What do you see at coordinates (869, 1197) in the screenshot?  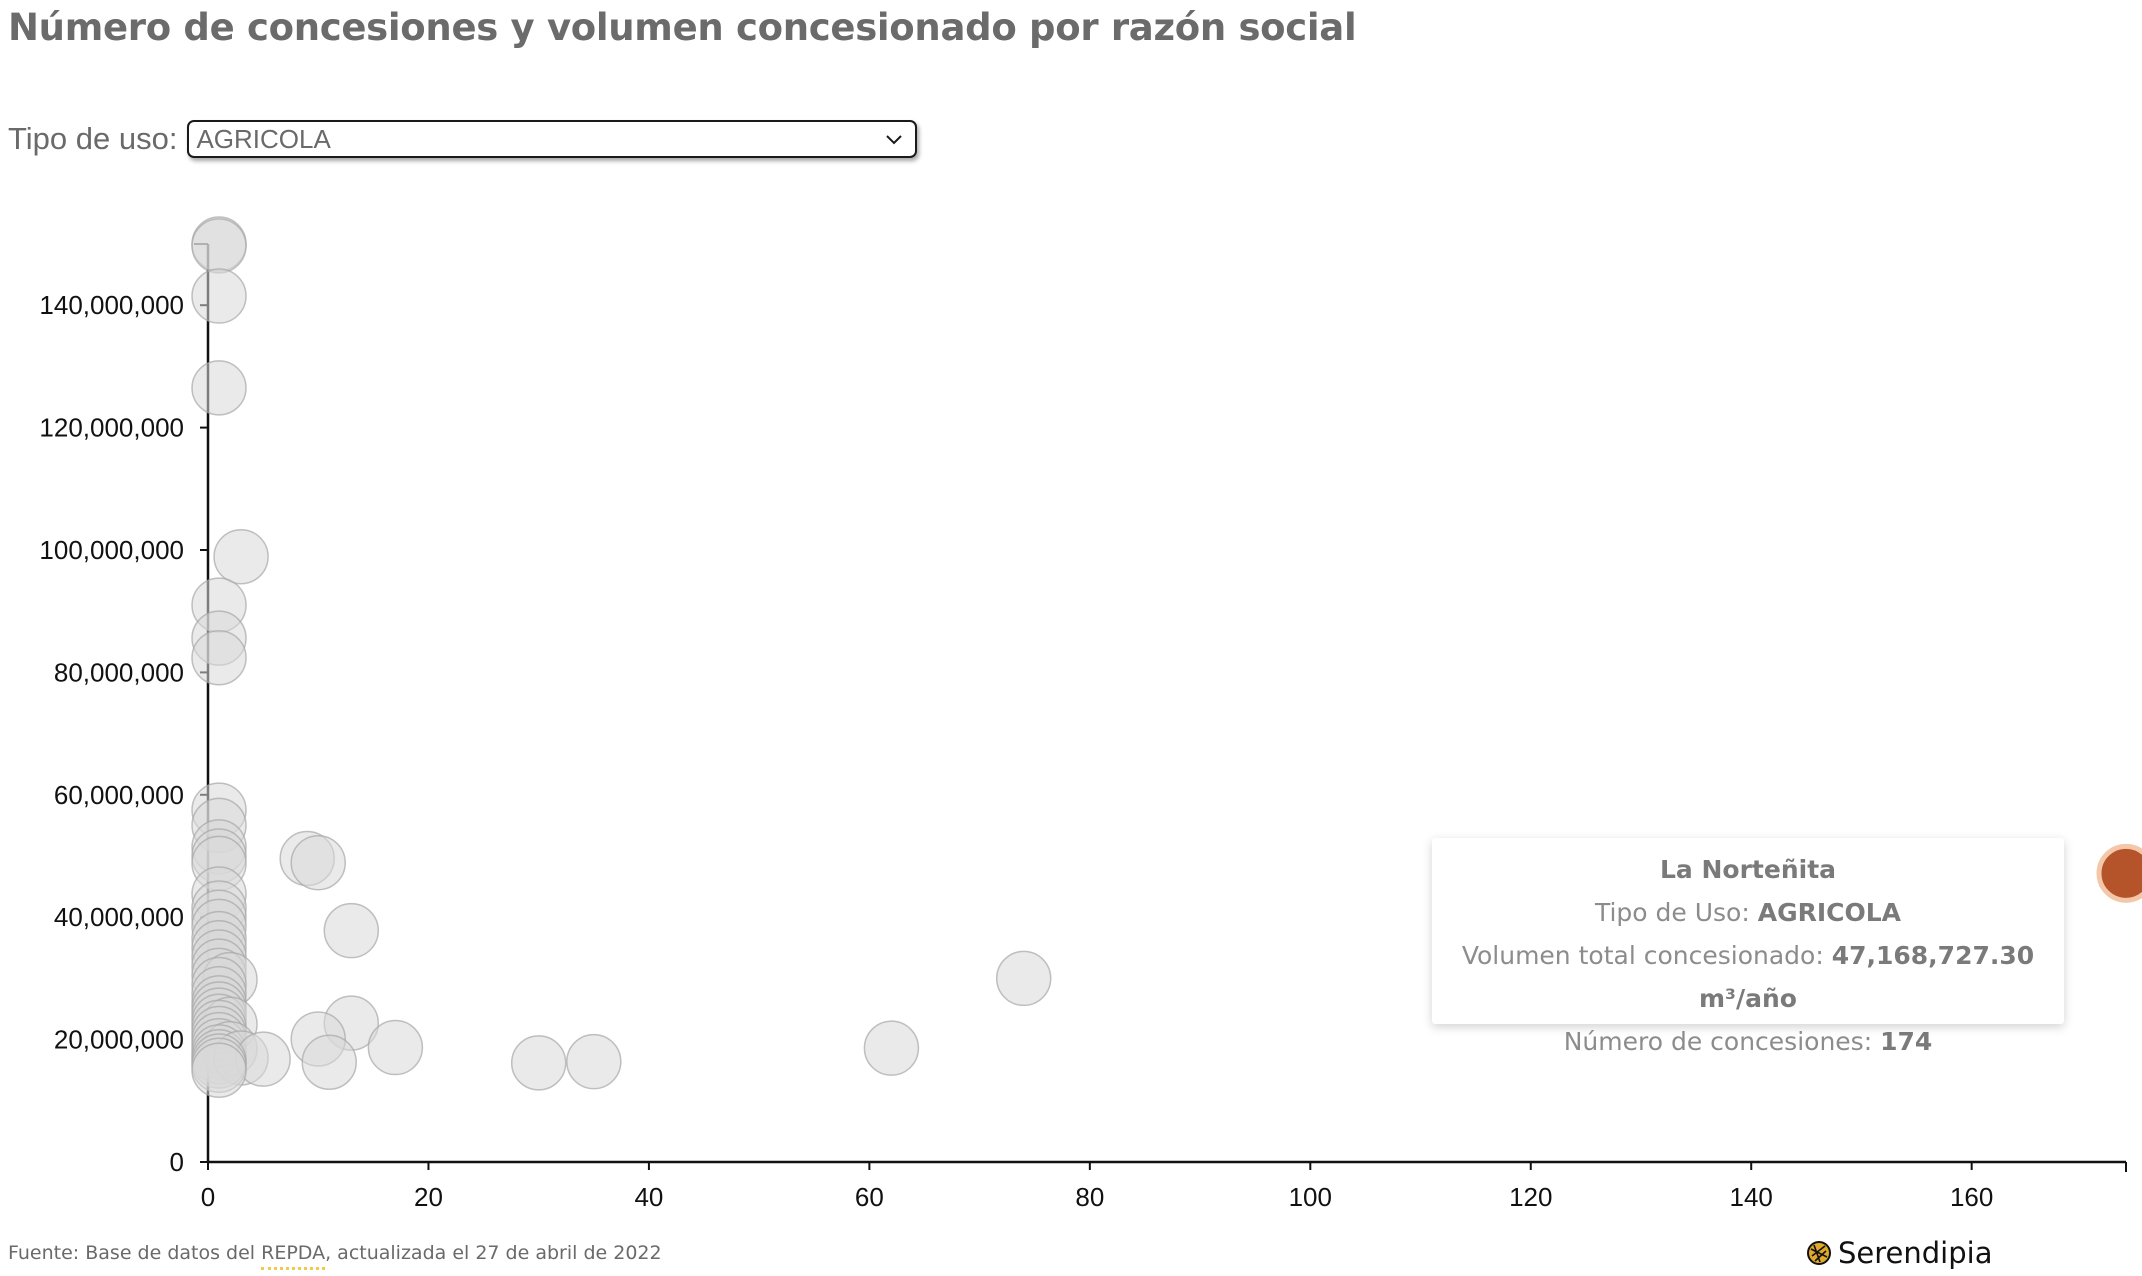 I see `x-tick-label: 60` at bounding box center [869, 1197].